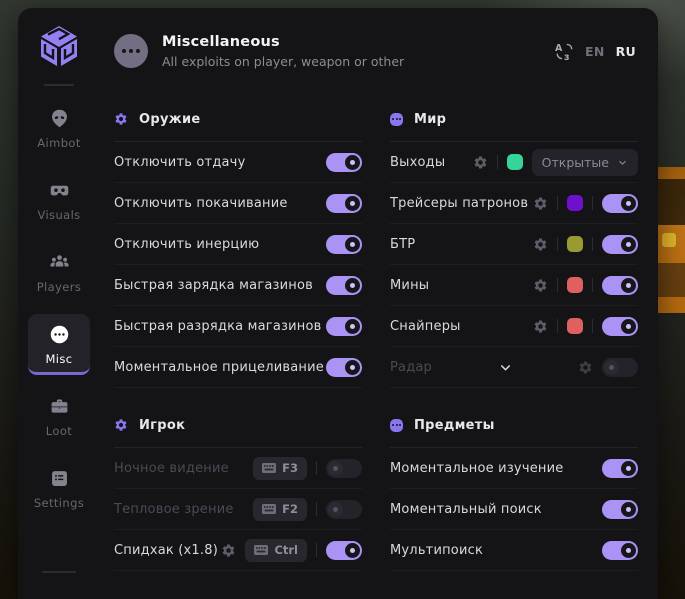 The height and width of the screenshot is (599, 685). Describe the element at coordinates (671, 280) in the screenshot. I see `signage-shadow-mark` at that location.